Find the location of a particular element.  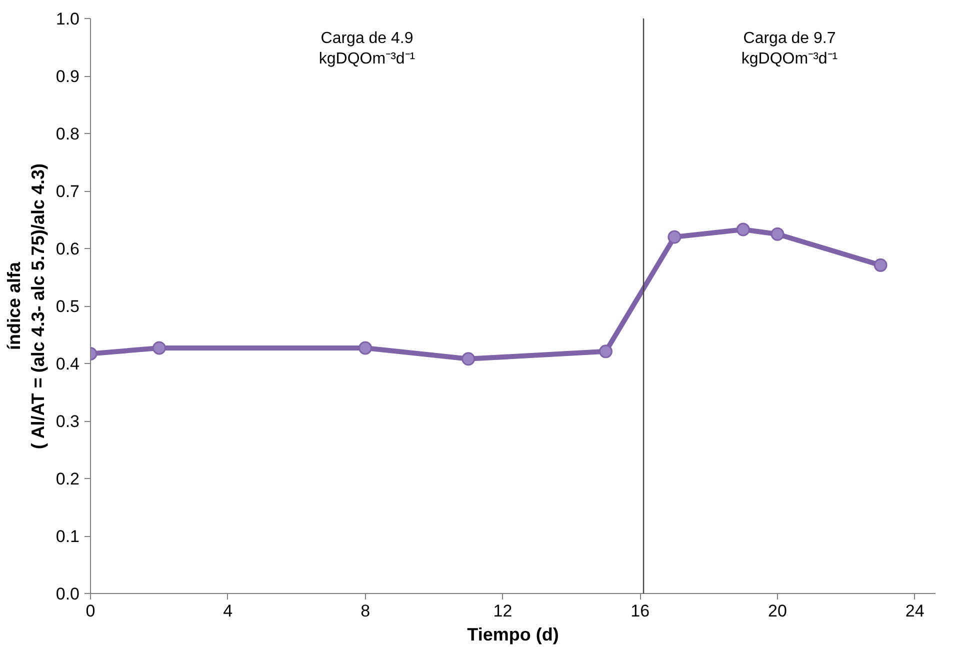

y-tick-label: 0.3 is located at coordinates (68, 421).